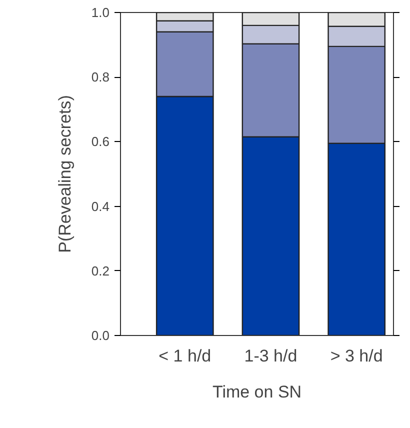 The height and width of the screenshot is (428, 410). Describe the element at coordinates (100, 206) in the screenshot. I see `y-tick-label: 0.4` at that location.